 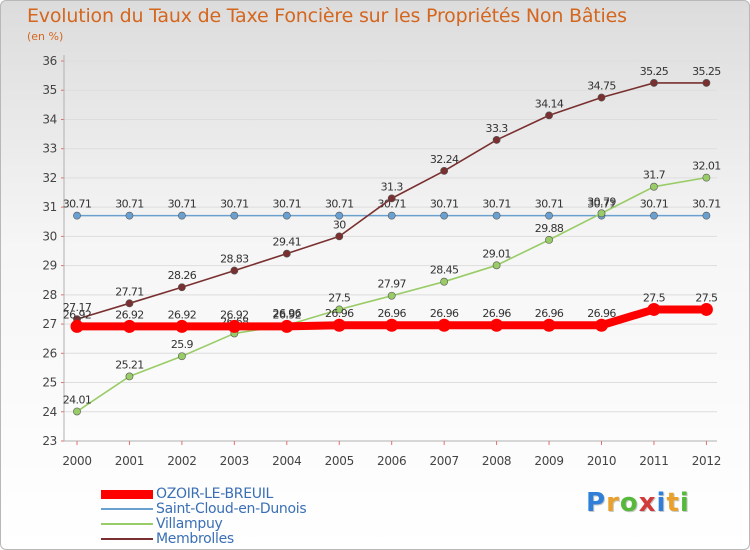 What do you see at coordinates (629, 503) in the screenshot?
I see `logo-letter: o` at bounding box center [629, 503].